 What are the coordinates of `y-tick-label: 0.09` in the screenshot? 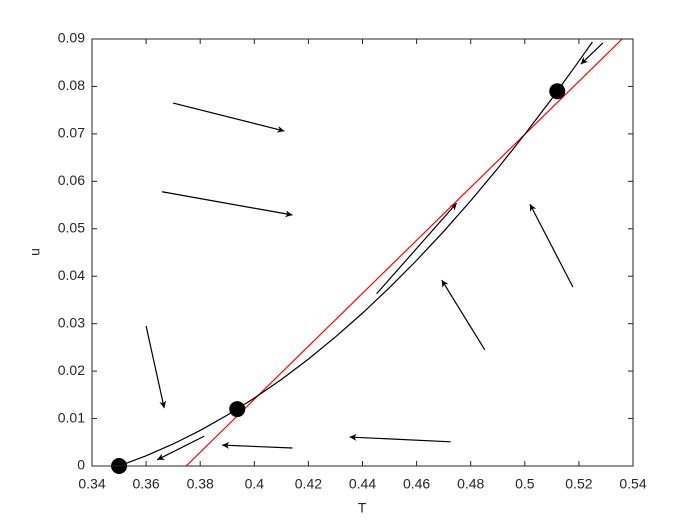 It's located at (71, 38).